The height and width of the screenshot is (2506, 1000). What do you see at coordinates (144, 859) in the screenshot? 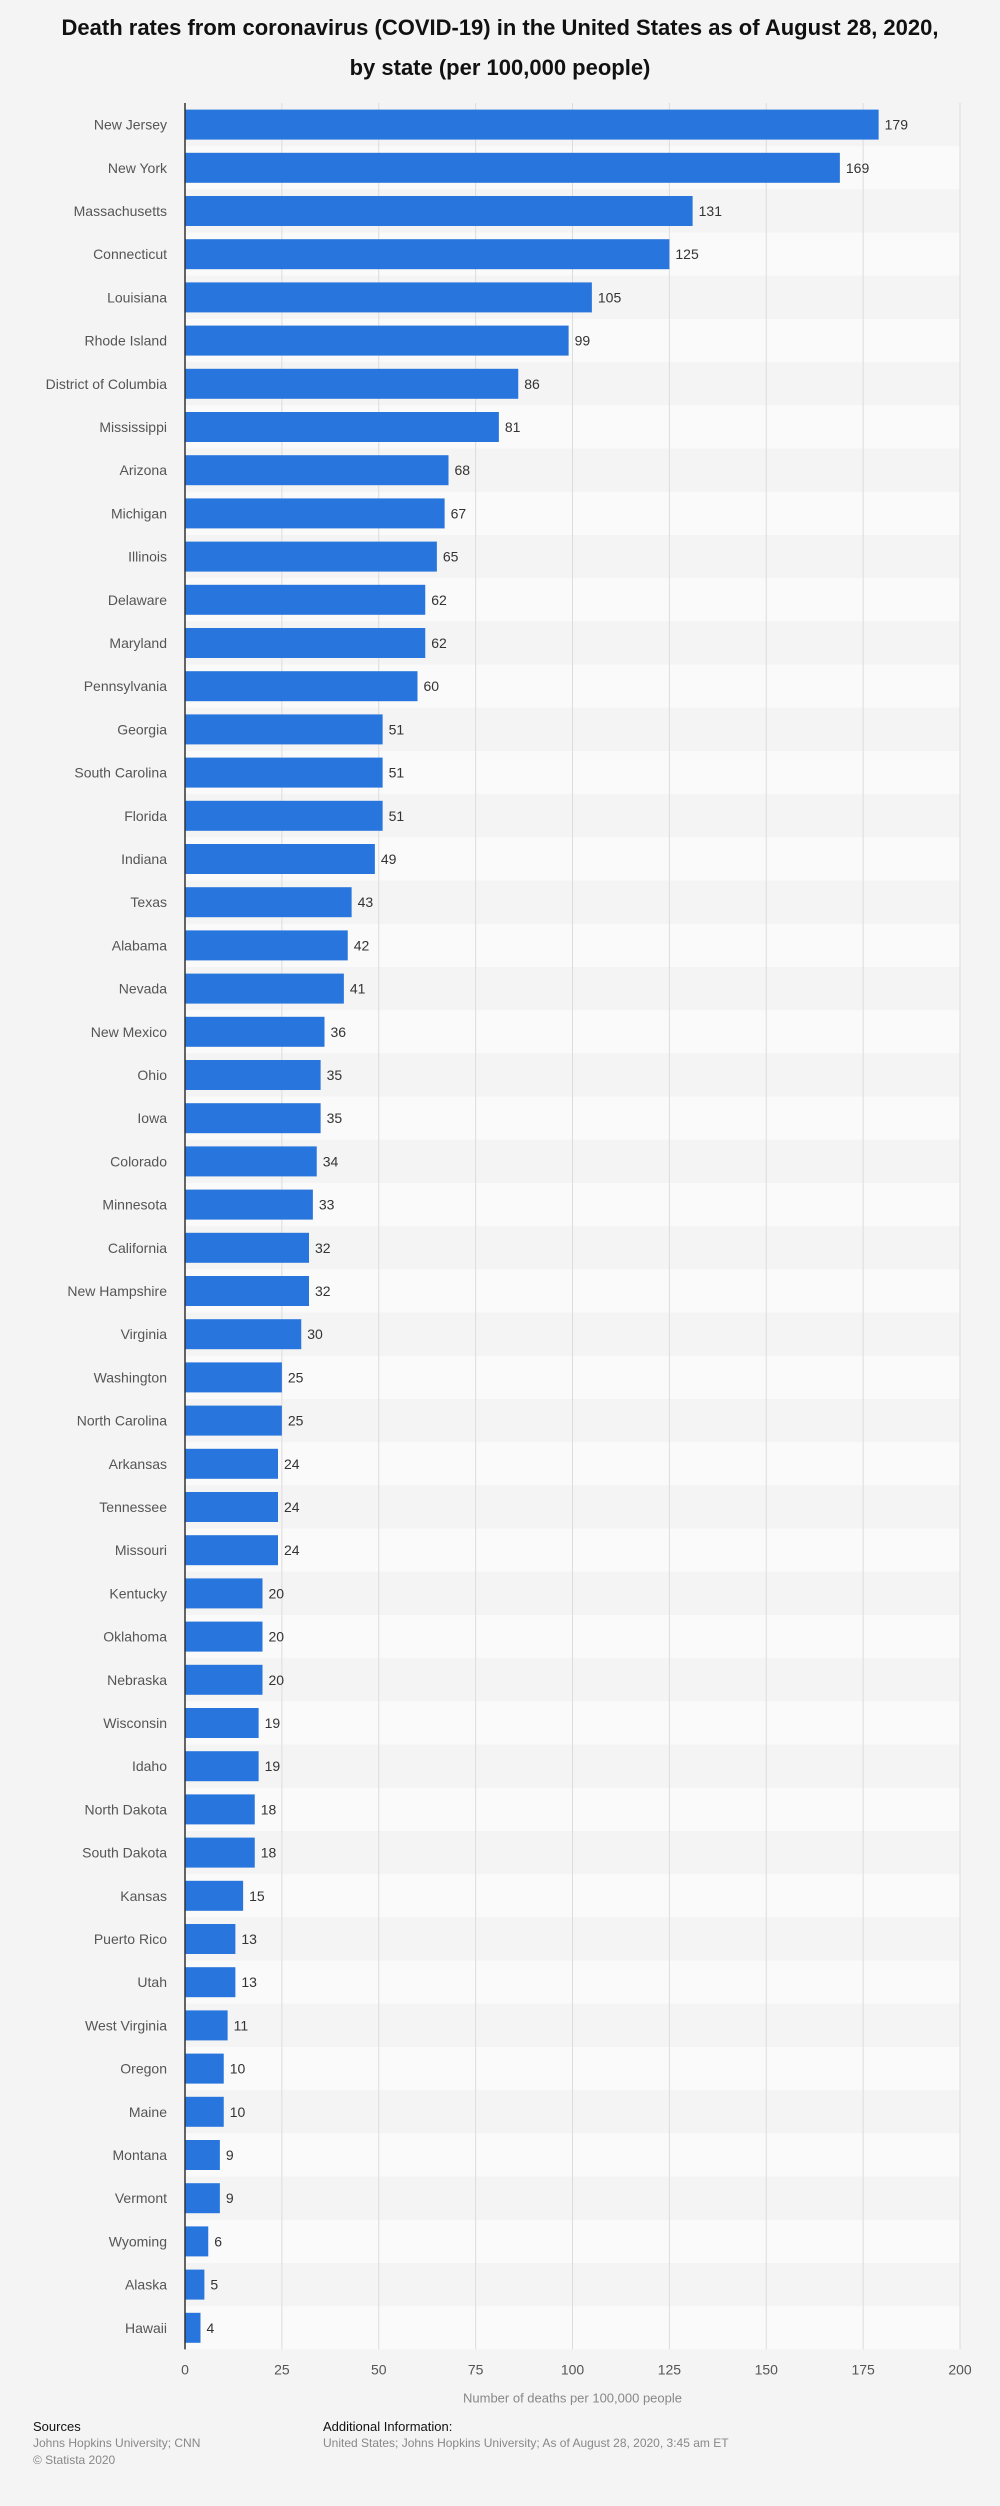
I see `category-label: Indiana` at bounding box center [144, 859].